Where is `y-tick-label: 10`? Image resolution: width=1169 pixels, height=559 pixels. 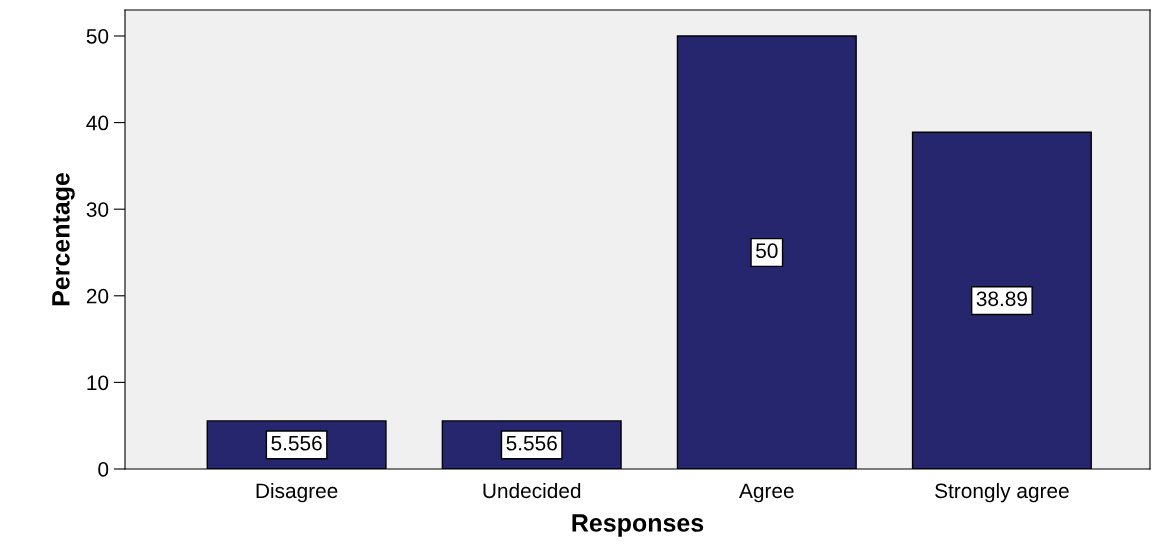 y-tick-label: 10 is located at coordinates (98, 383).